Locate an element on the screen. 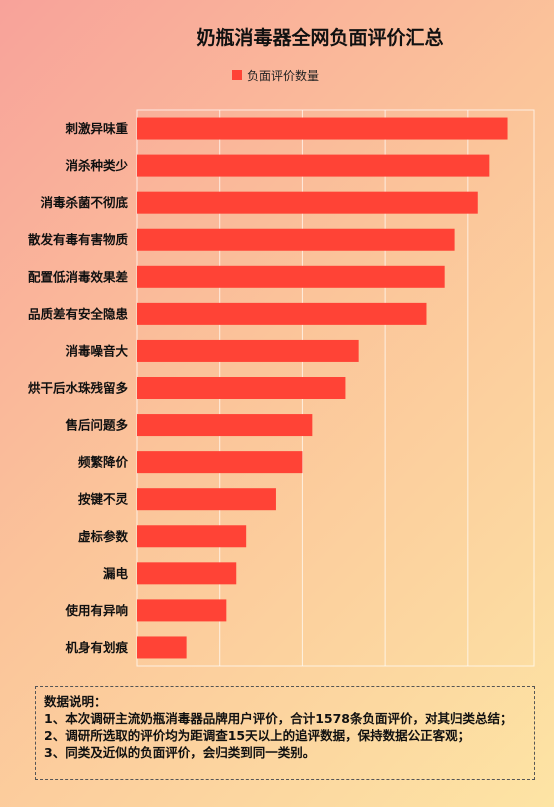 Image resolution: width=554 pixels, height=807 pixels. notes-heading: 数据说明： is located at coordinates (75, 701).